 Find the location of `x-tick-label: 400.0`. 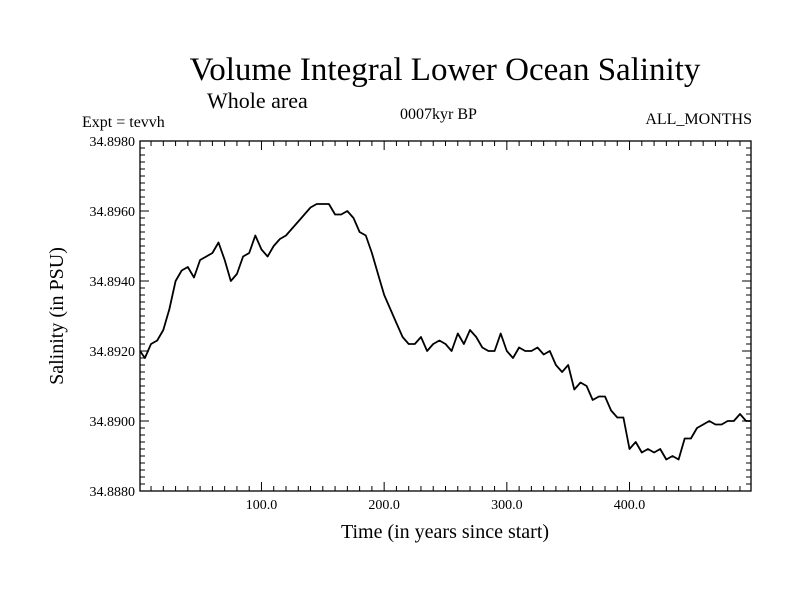

x-tick-label: 400.0 is located at coordinates (630, 505).